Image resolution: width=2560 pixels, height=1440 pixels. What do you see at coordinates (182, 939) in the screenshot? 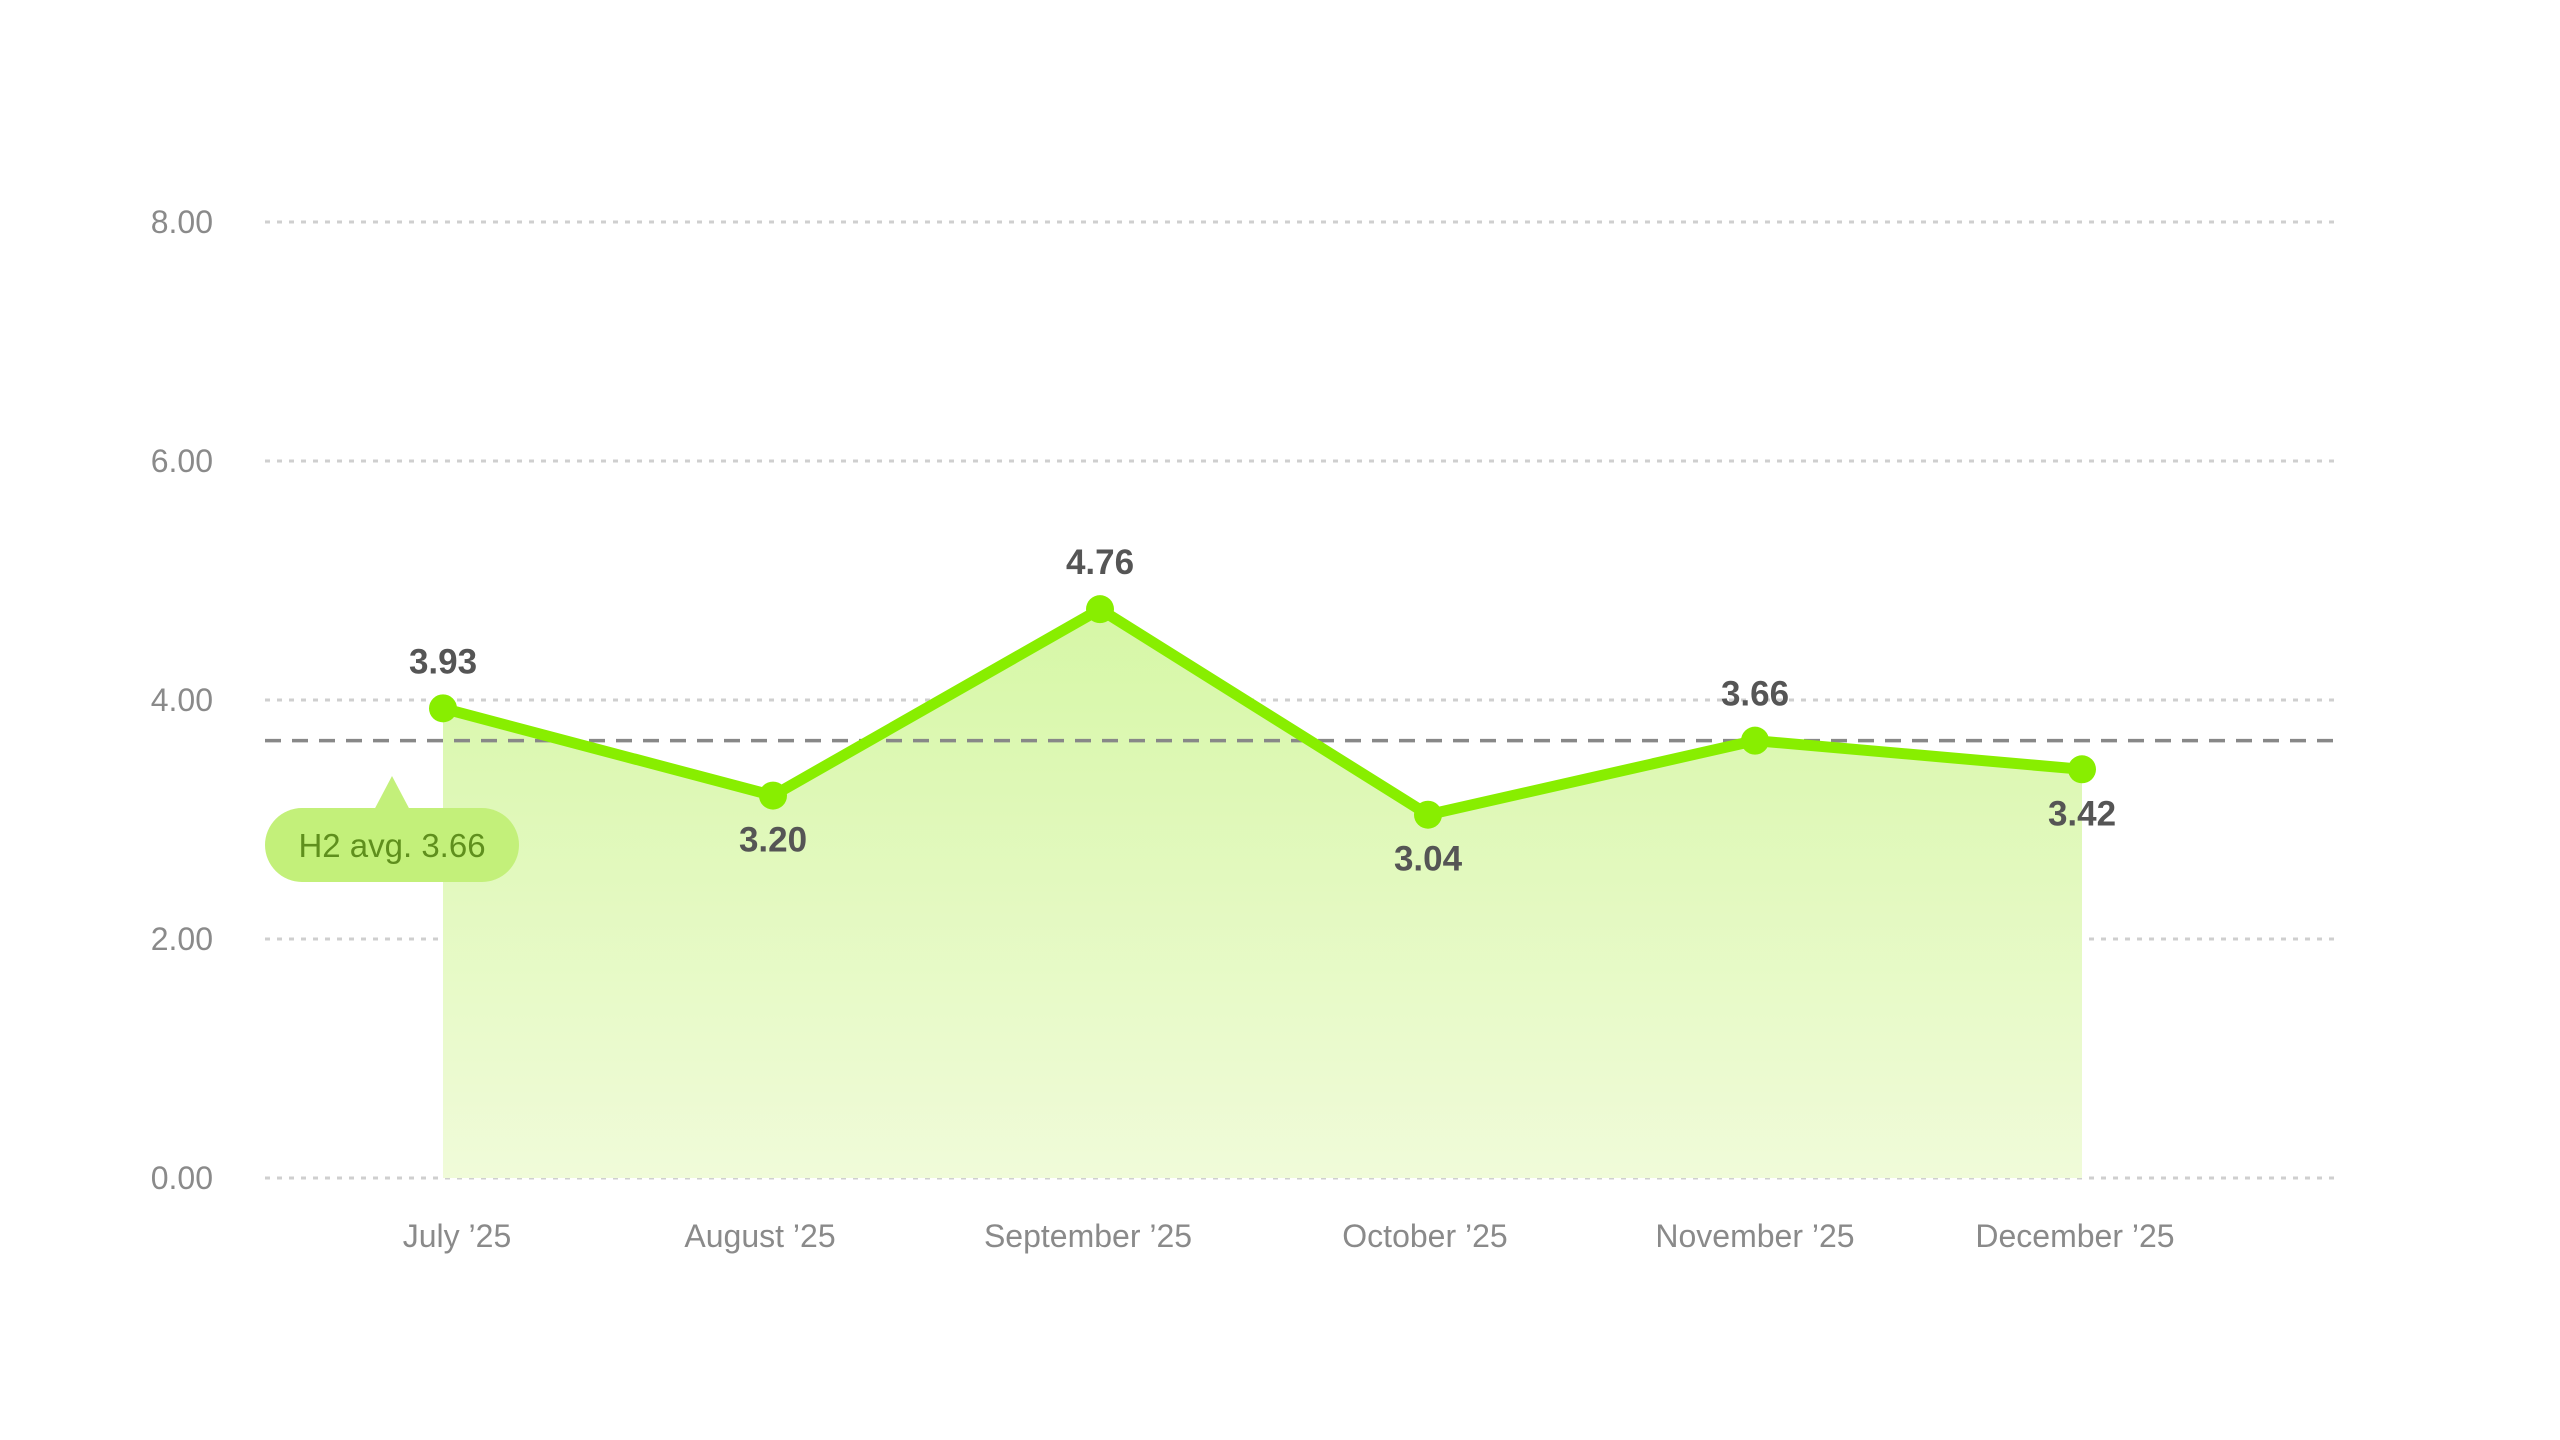
I see `y-tick-label: 2.00` at bounding box center [182, 939].